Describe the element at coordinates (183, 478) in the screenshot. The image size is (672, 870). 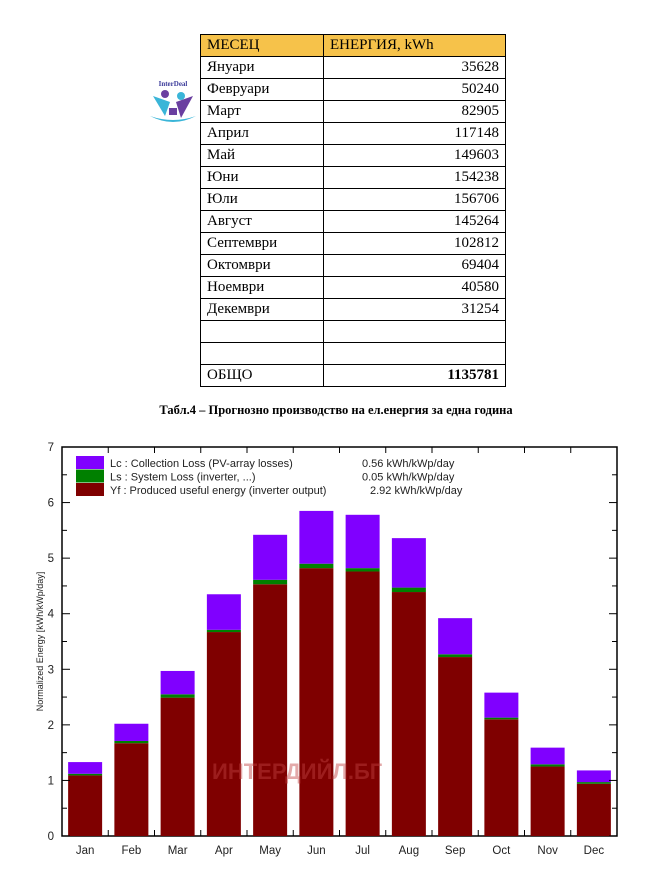
I see `legend-label: Ls : System Loss (inverter, ...)` at that location.